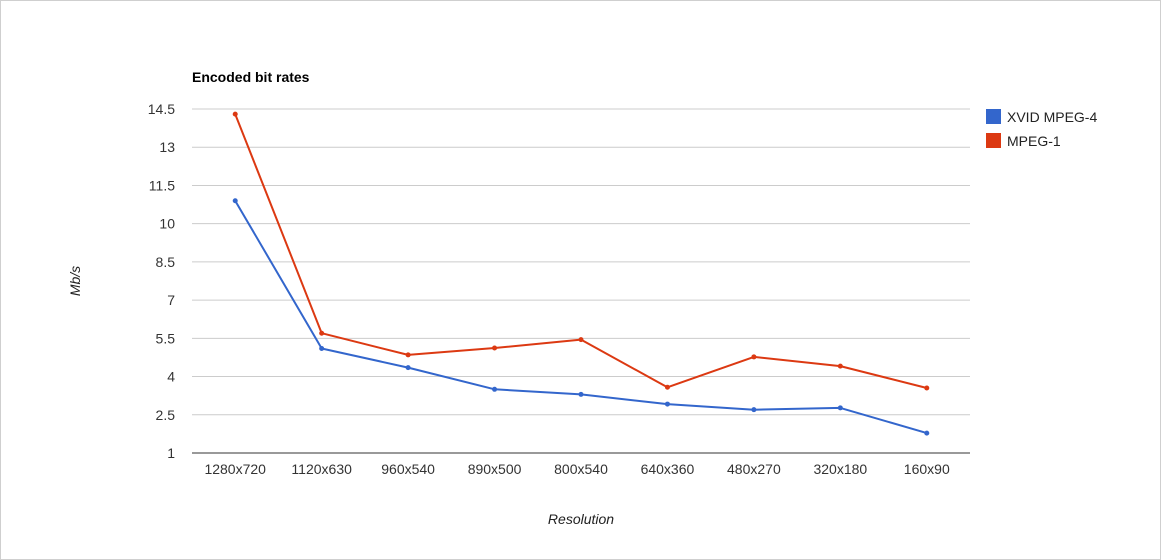 This screenshot has width=1161, height=560. What do you see at coordinates (75, 281) in the screenshot?
I see `y-axis-title: Mb/s` at bounding box center [75, 281].